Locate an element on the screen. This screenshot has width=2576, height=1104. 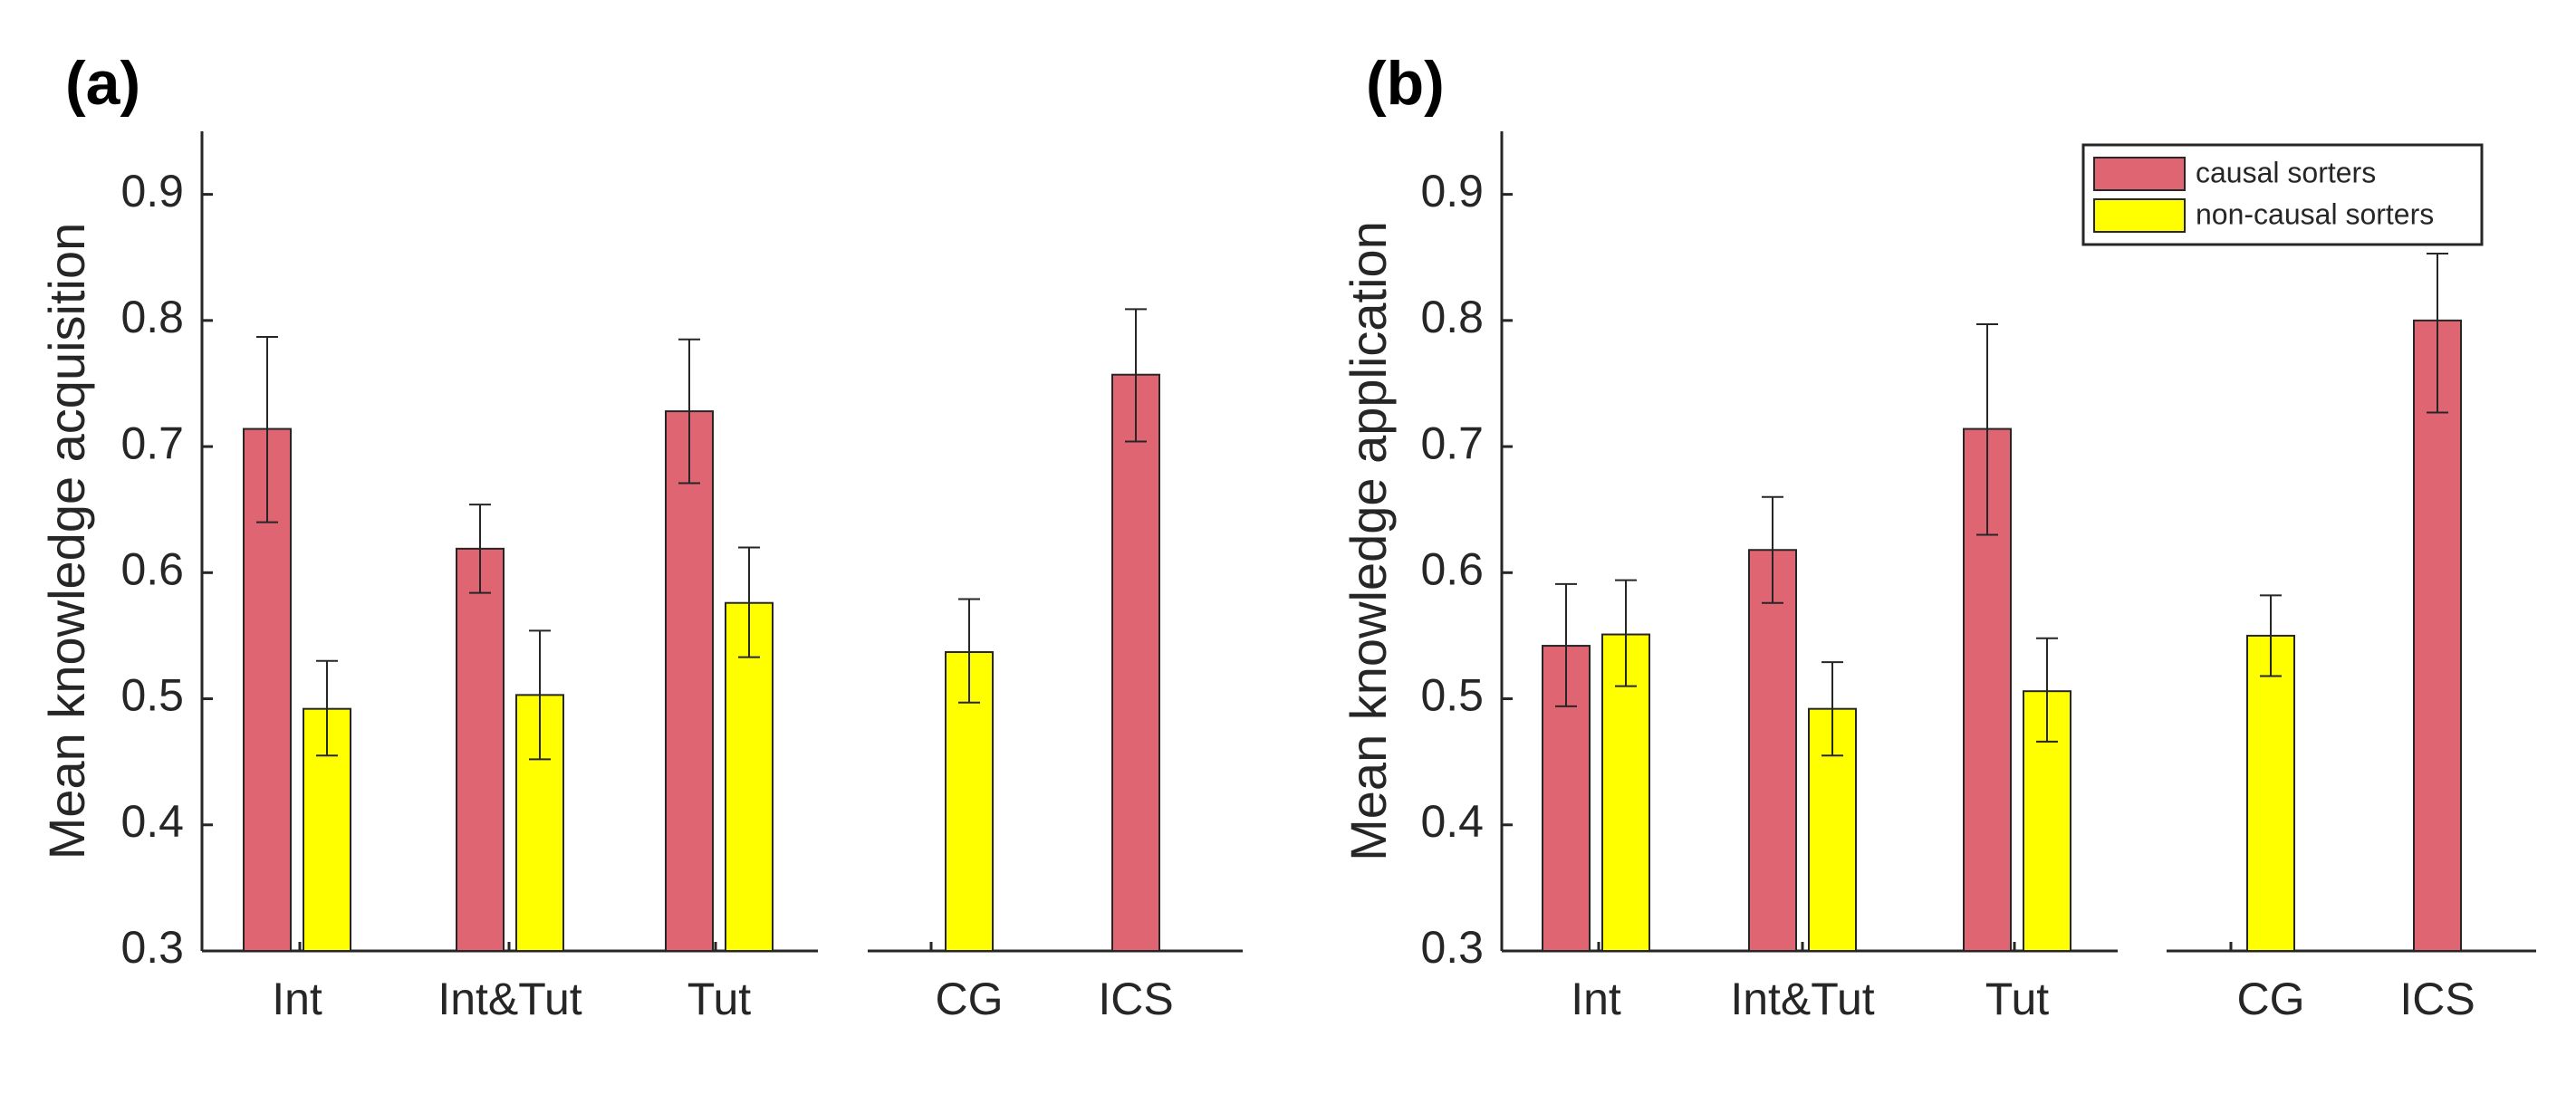
bar-non-causal-tut is located at coordinates (749, 777).